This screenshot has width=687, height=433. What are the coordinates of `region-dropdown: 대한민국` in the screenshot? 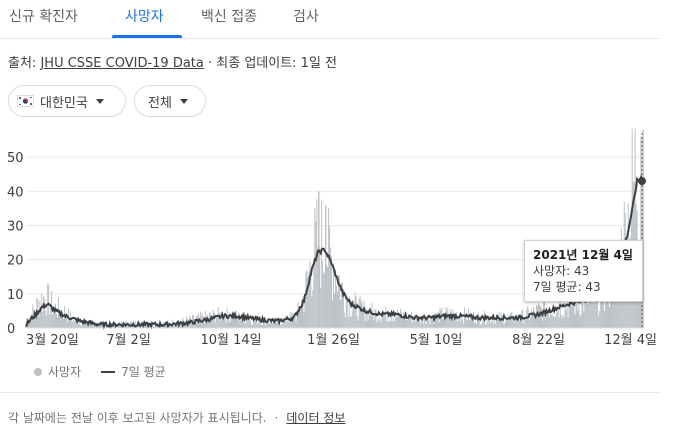 It's located at (67, 101).